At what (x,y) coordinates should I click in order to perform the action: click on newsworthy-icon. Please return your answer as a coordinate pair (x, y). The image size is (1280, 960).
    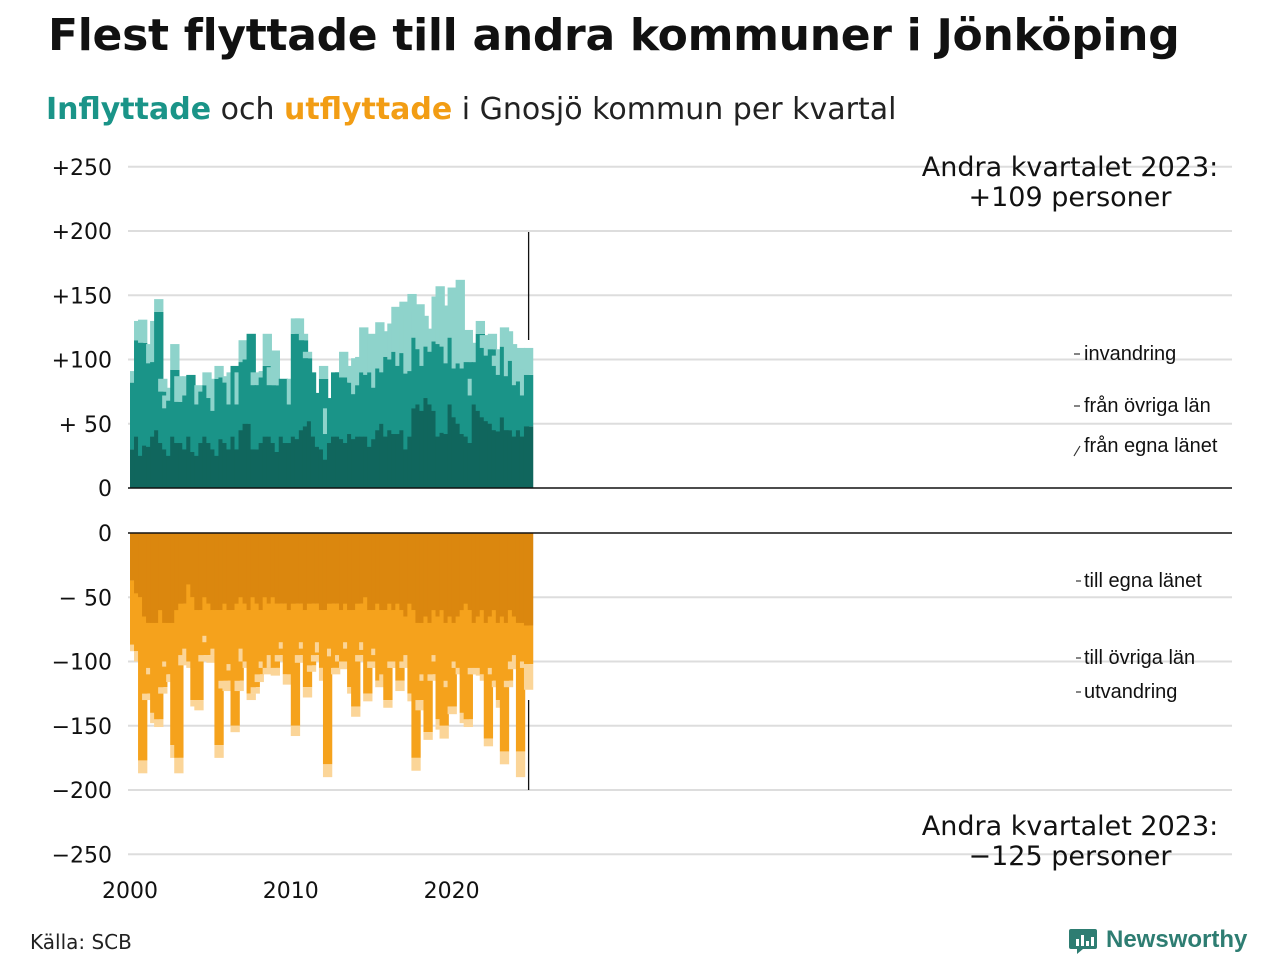
    Looking at the image, I should click on (1083, 941).